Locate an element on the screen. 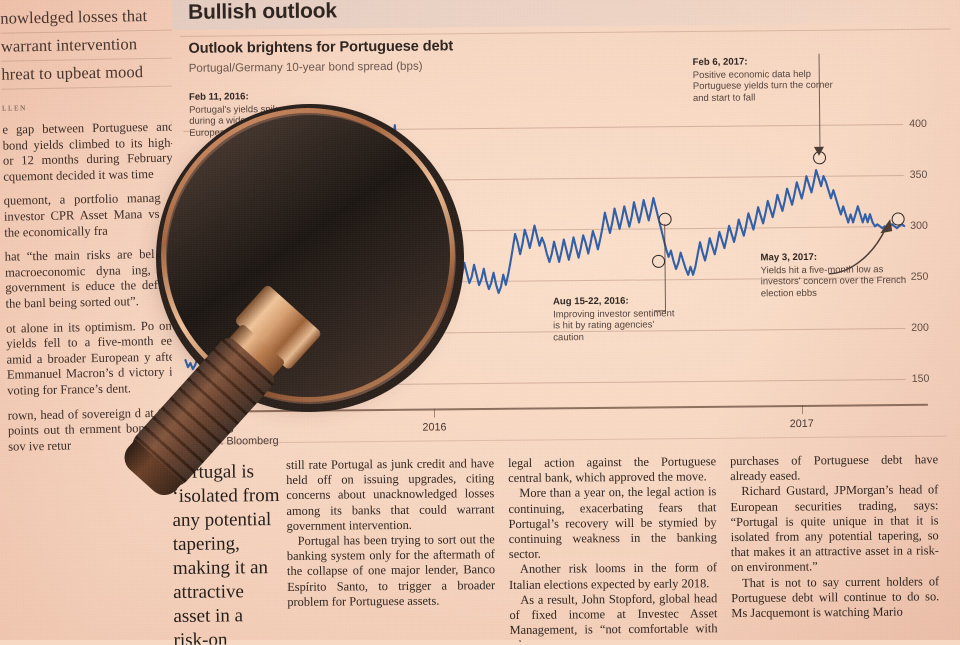 Image resolution: width=960 pixels, height=645 pixels. deck-line: warrant intervention is located at coordinates (86, 46).